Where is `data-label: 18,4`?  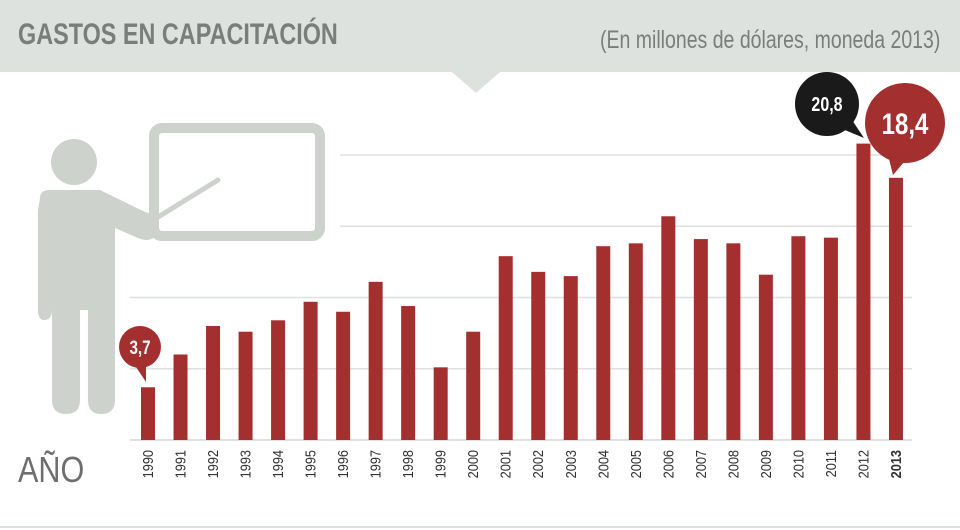
data-label: 18,4 is located at coordinates (905, 123).